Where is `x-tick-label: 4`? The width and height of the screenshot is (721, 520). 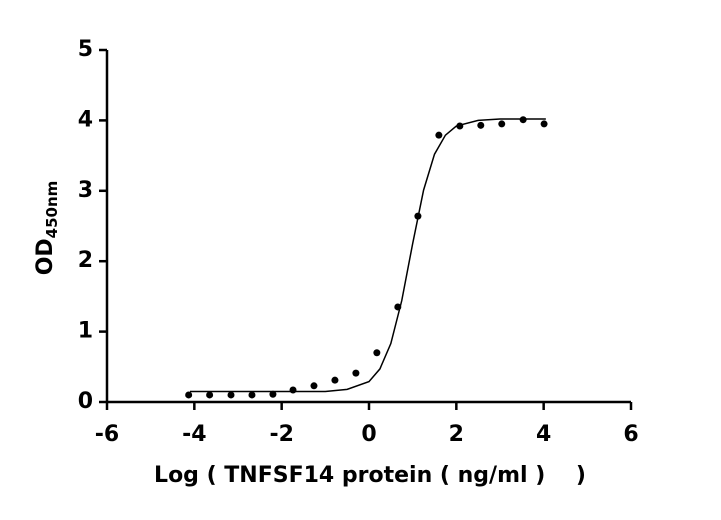 x-tick-label: 4 is located at coordinates (543, 434).